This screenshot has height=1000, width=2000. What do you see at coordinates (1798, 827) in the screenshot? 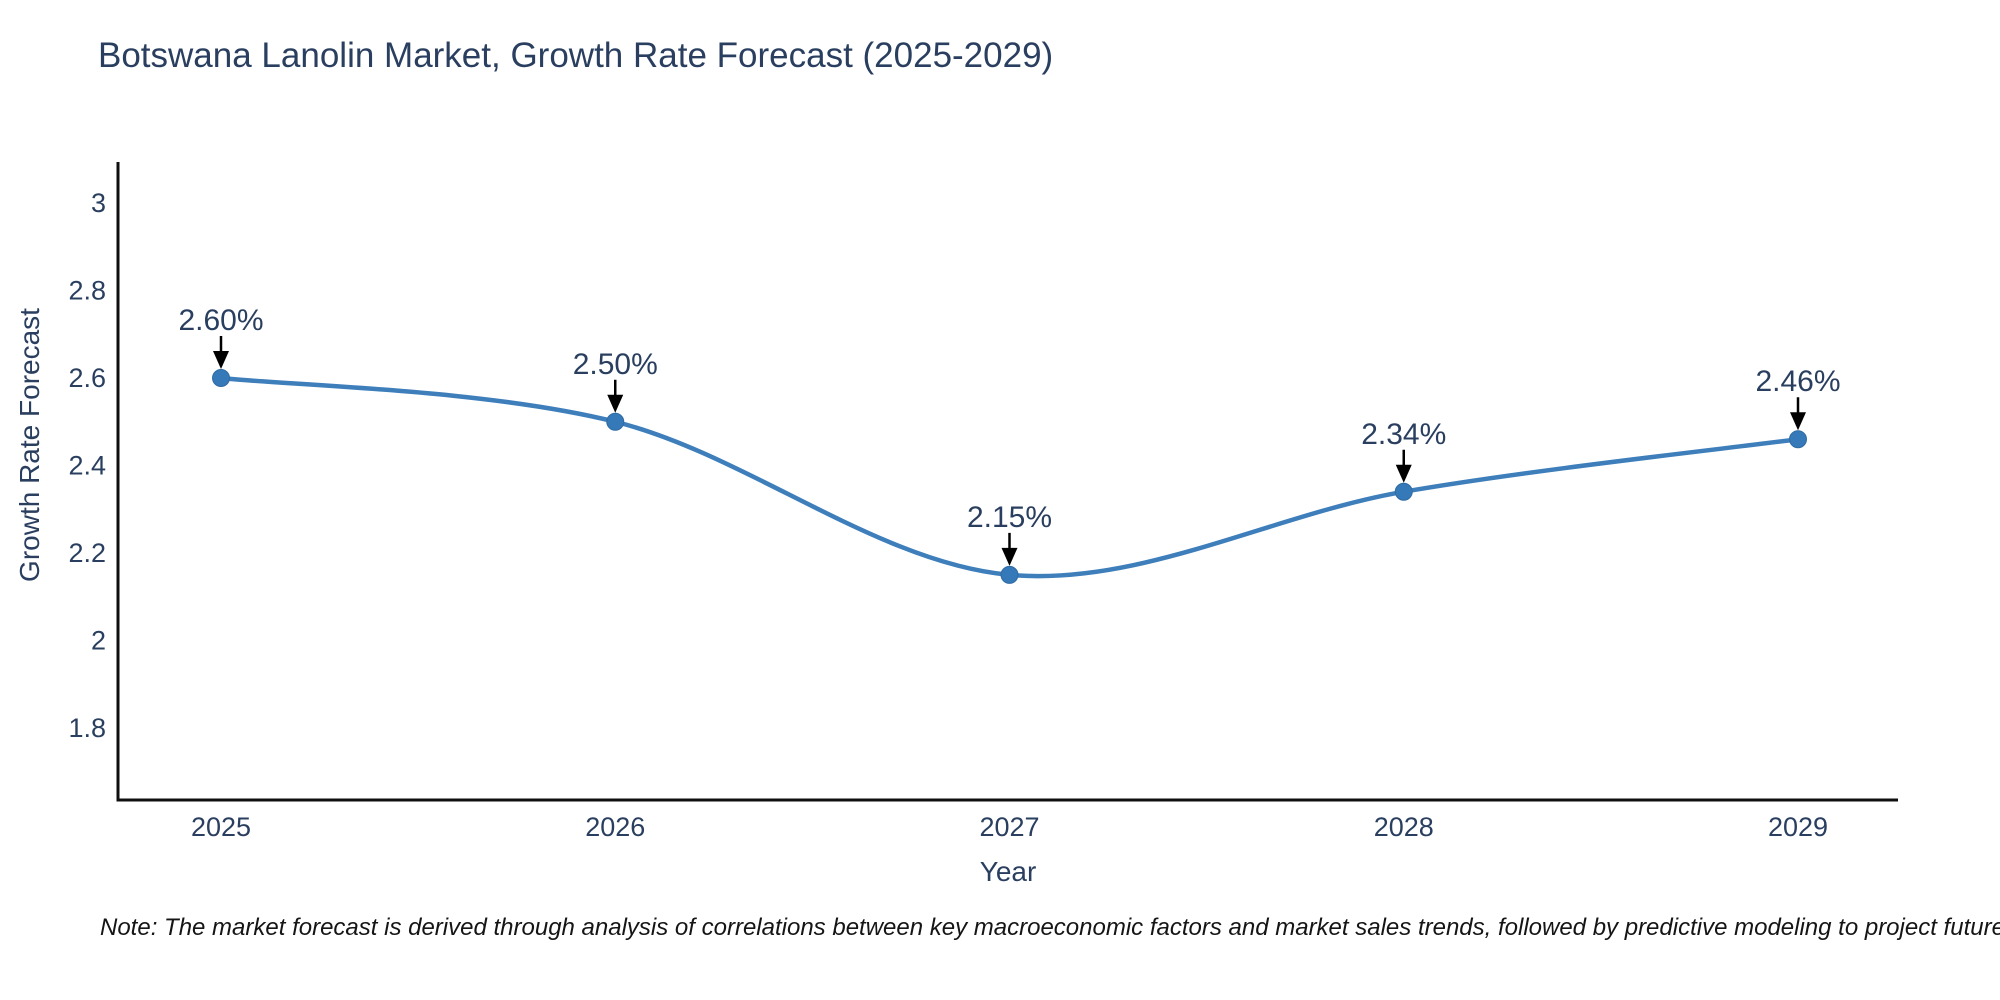
I see `x-tick-label: 2029` at bounding box center [1798, 827].